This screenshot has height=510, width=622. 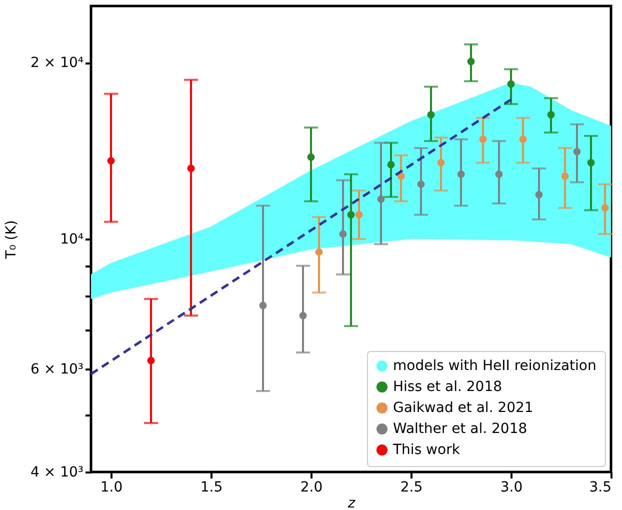 I want to click on y-tick-label: 10⁴, so click(x=72, y=240).